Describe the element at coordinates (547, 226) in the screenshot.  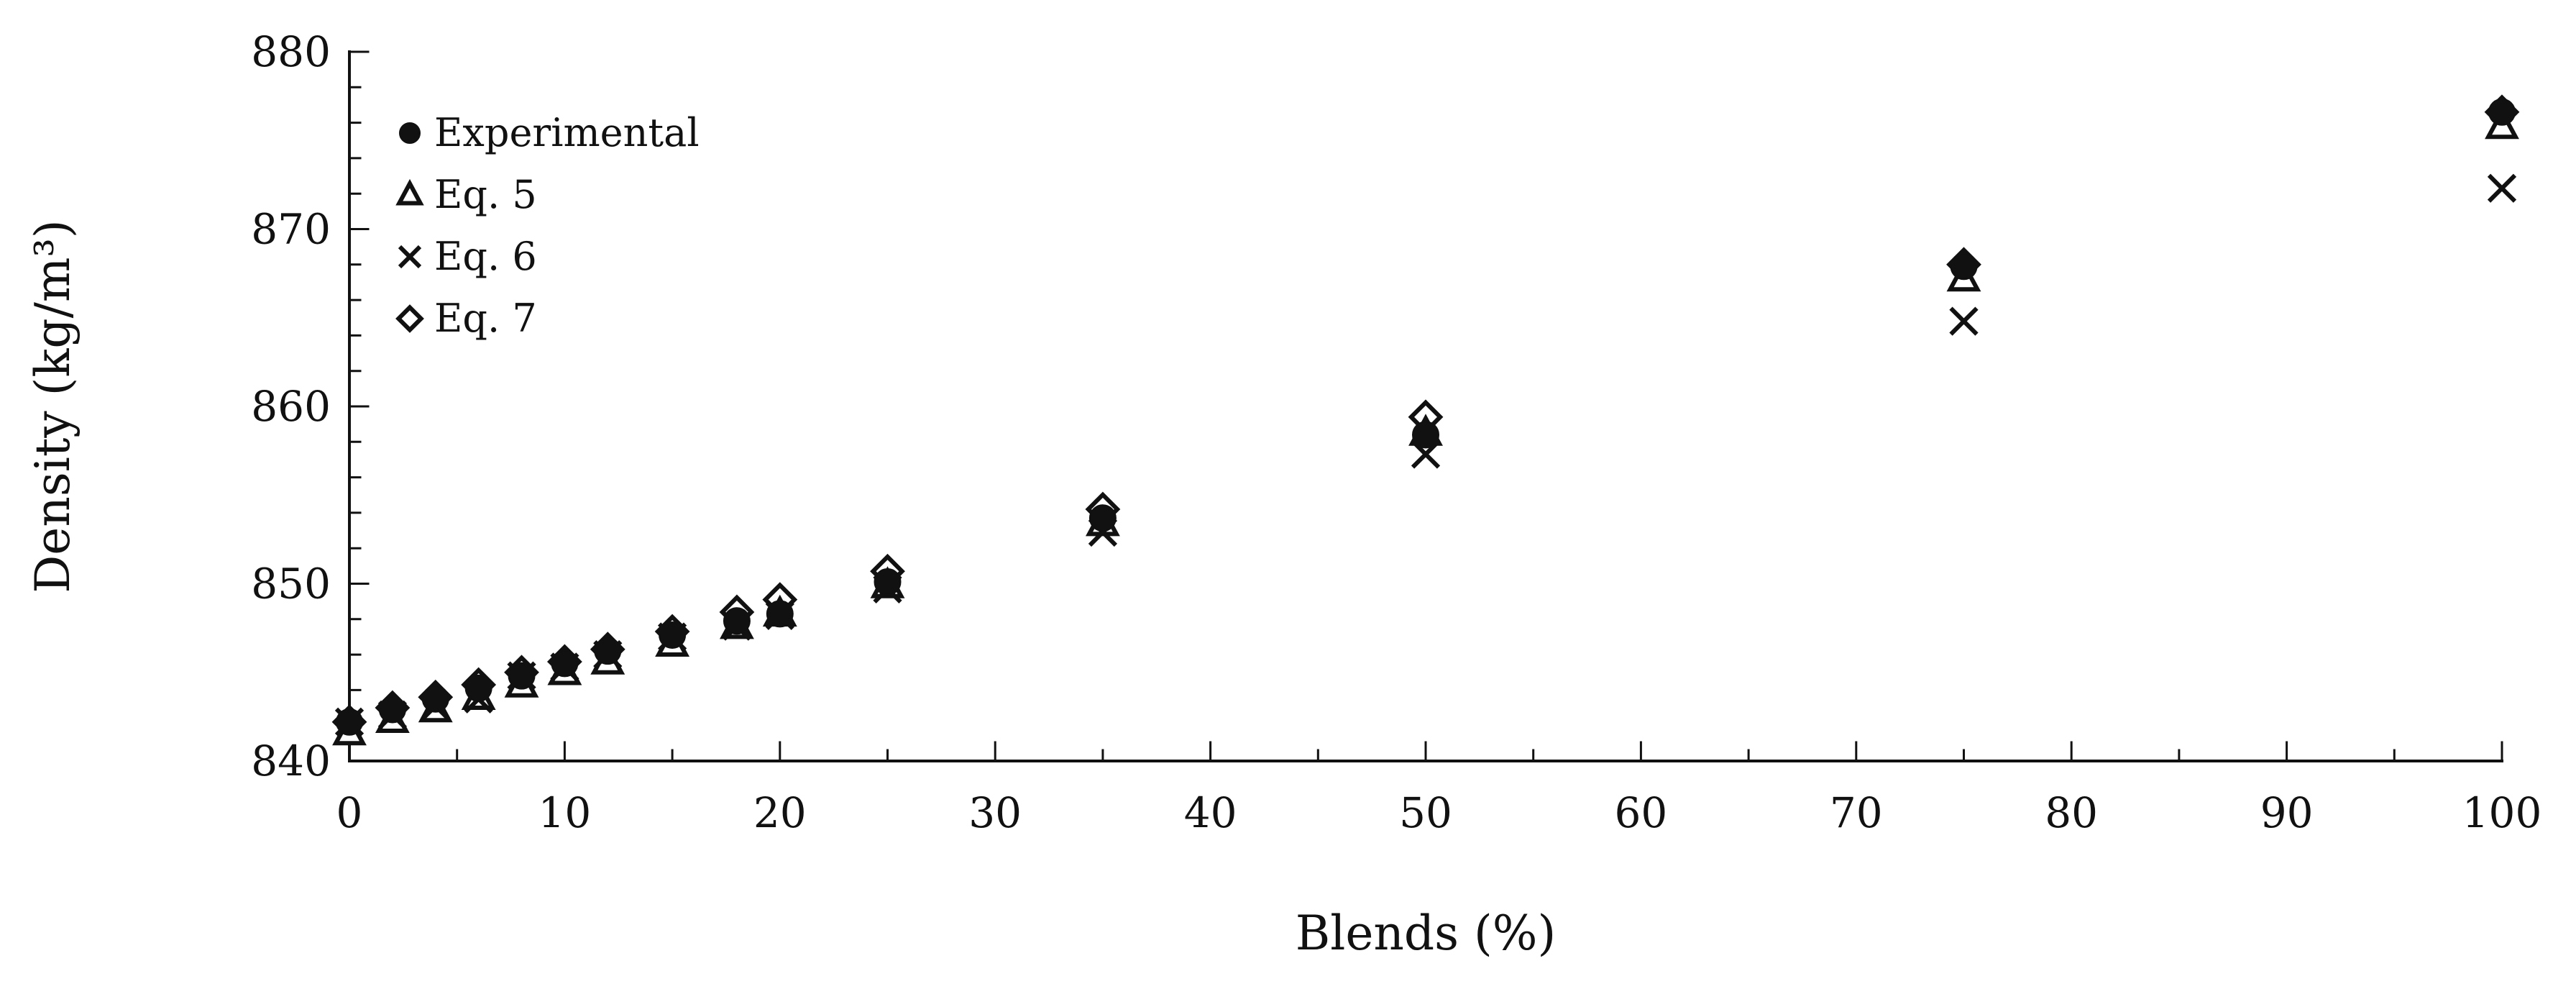
I see `legend: Experimental Eq. 5 Eq. 6 Eq. 7` at that location.